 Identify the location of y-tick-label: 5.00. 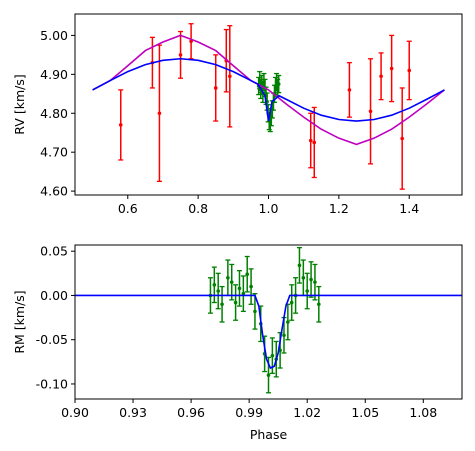
(54, 35).